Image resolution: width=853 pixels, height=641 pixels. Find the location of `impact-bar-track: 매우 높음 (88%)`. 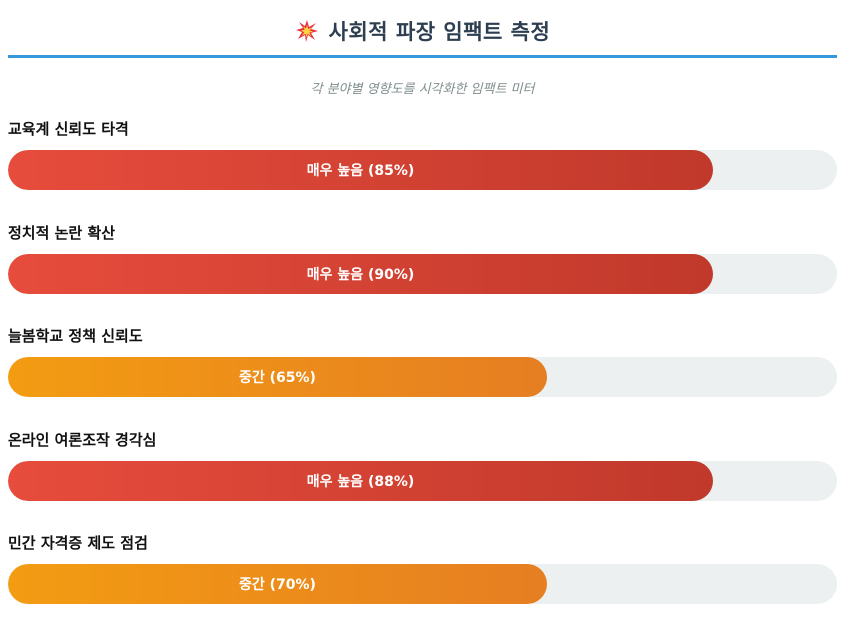

impact-bar-track: 매우 높음 (88%) is located at coordinates (422, 480).